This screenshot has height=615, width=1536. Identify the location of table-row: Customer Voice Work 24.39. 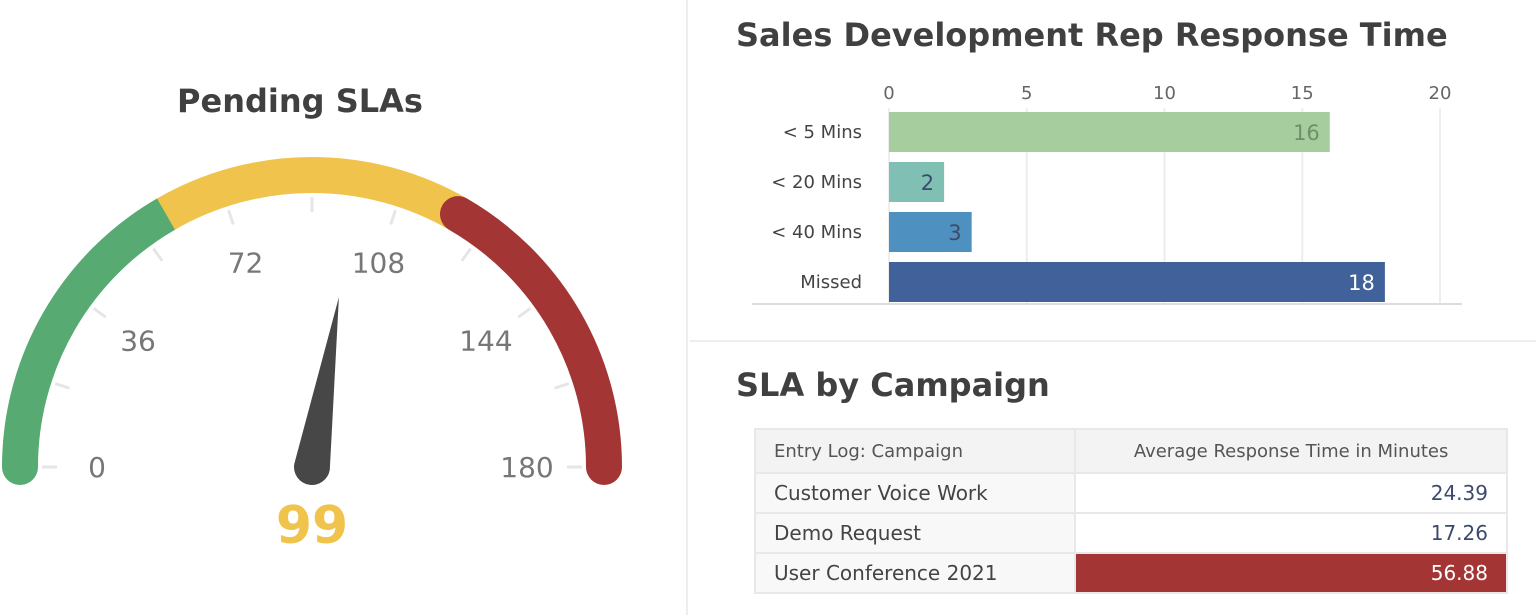
(1130, 493).